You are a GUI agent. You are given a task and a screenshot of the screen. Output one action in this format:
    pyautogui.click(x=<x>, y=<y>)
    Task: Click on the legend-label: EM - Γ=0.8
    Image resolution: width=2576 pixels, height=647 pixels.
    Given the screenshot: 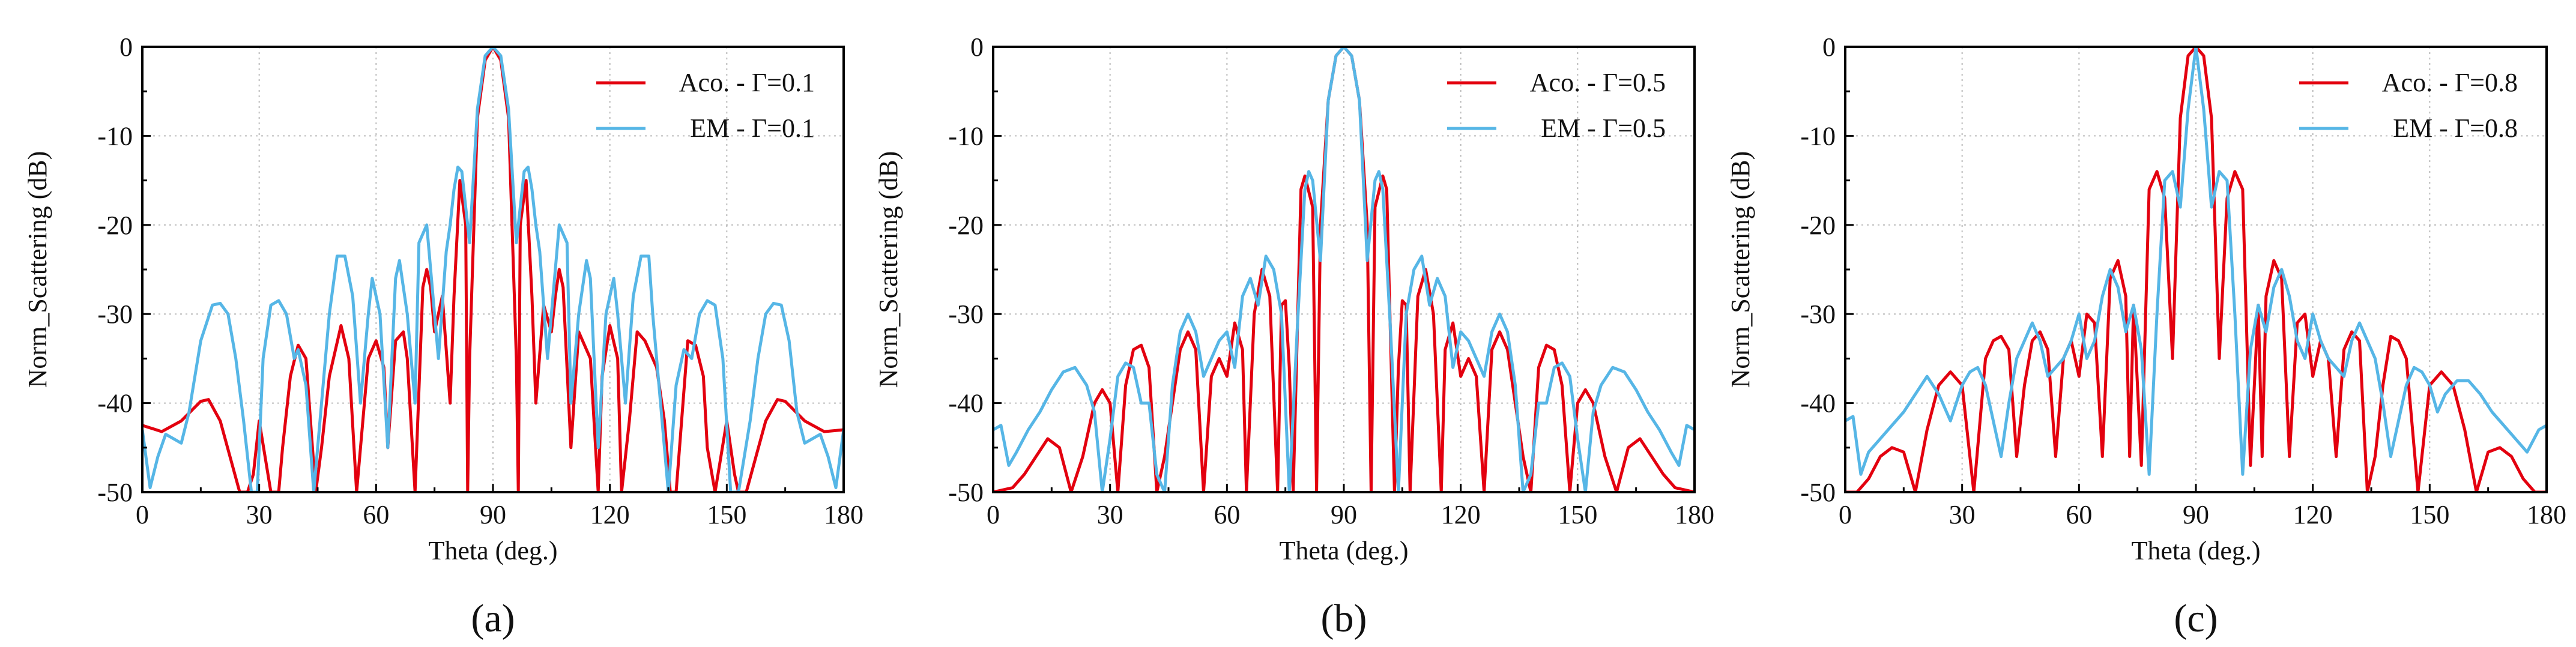 What is the action you would take?
    pyautogui.click(x=2455, y=128)
    